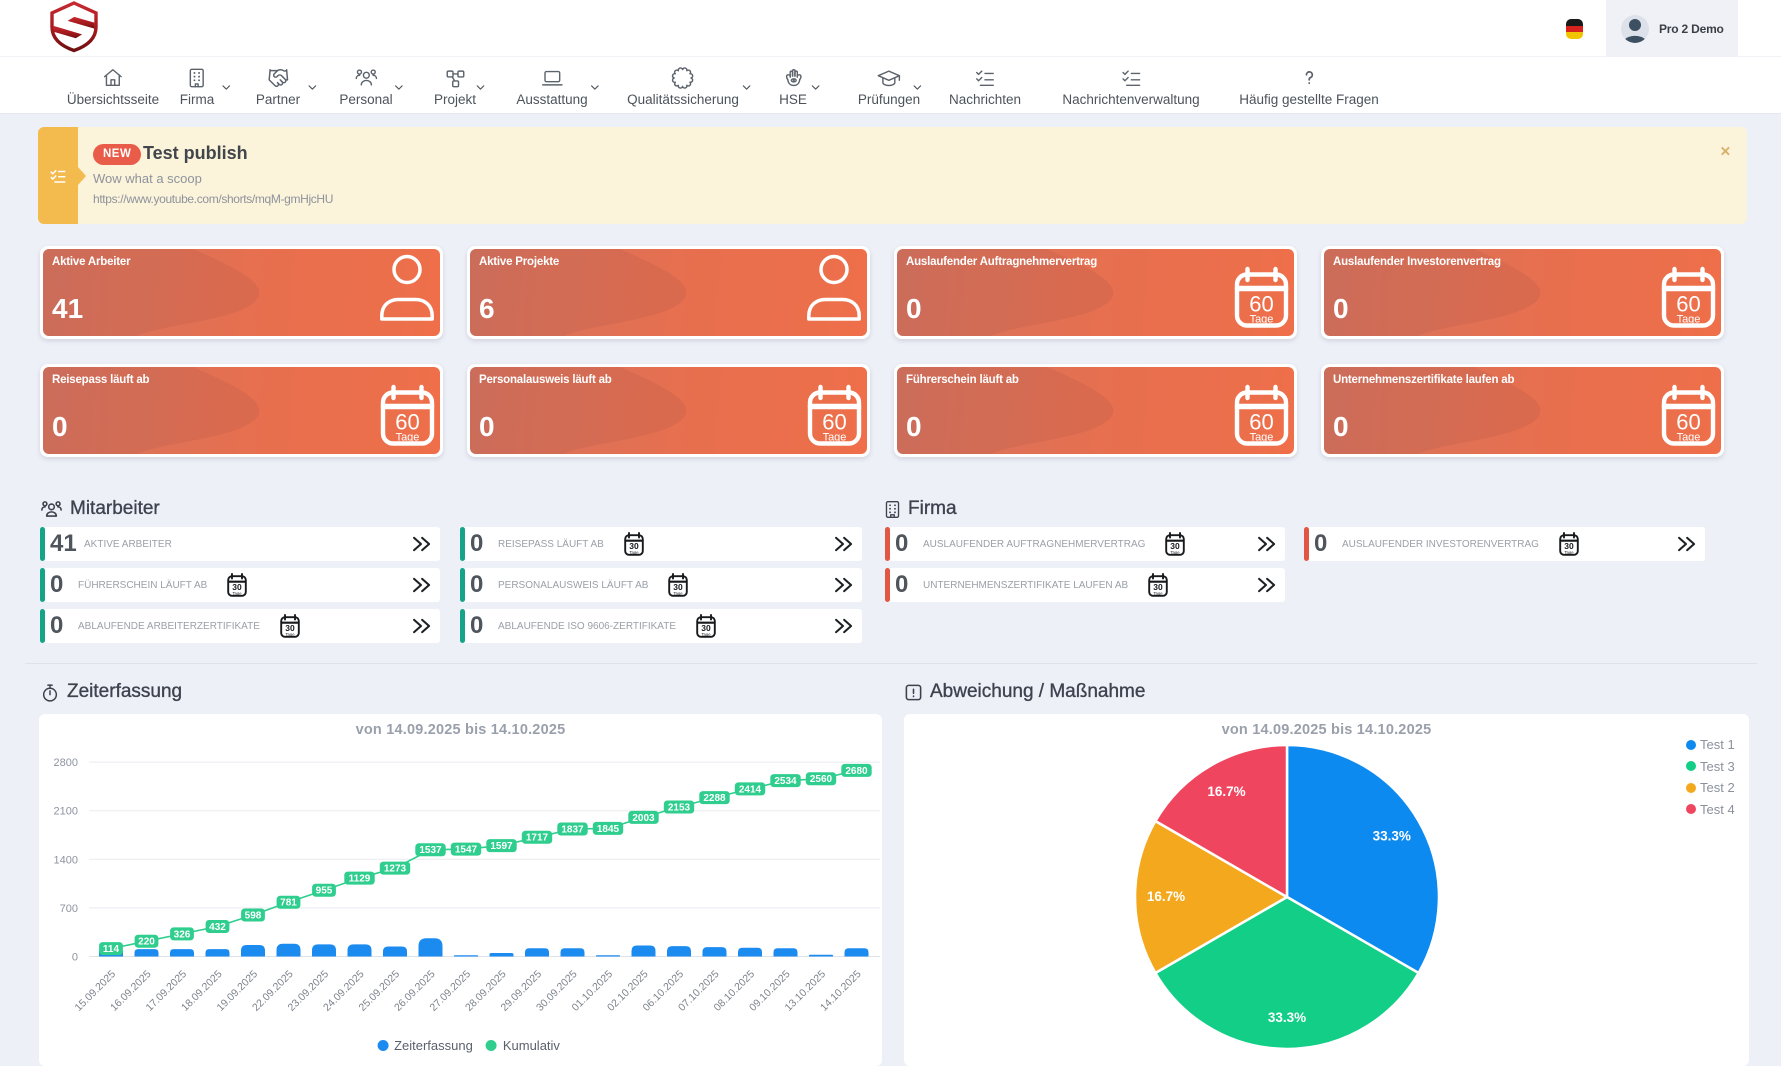 The image size is (1781, 1066). I want to click on svg-text: 781, so click(288, 903).